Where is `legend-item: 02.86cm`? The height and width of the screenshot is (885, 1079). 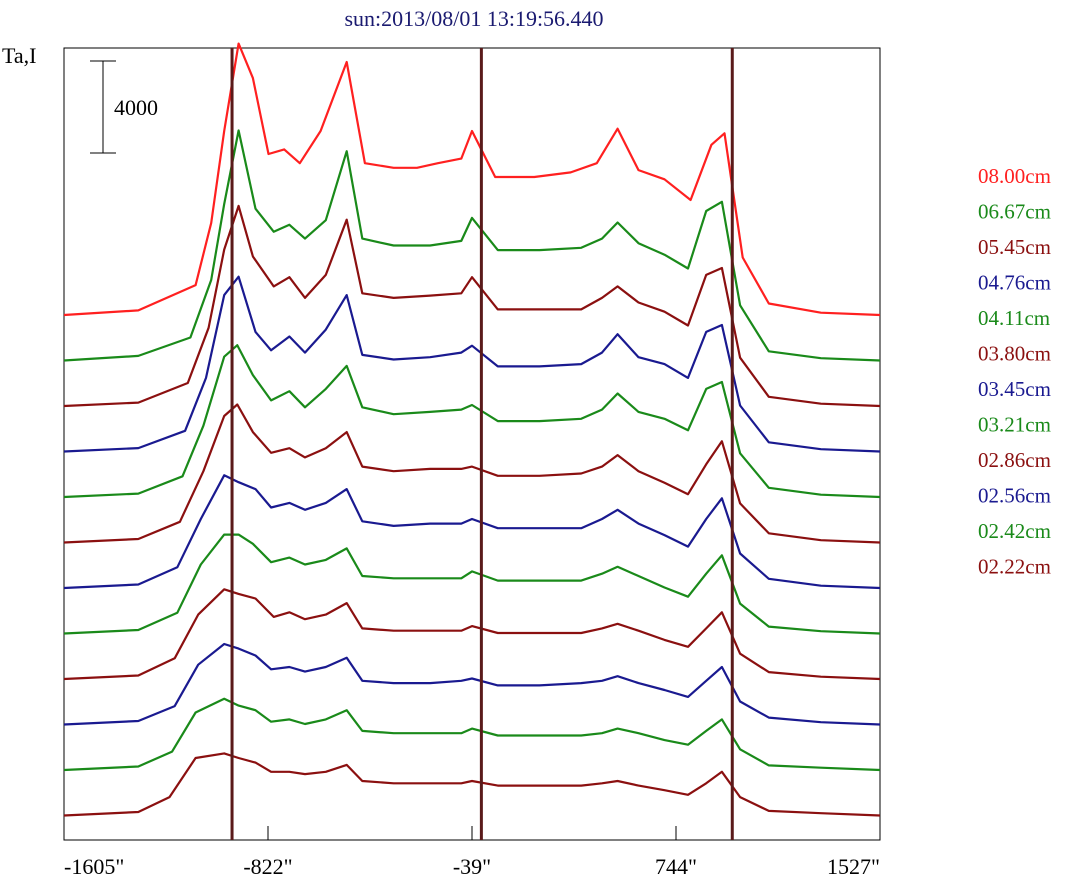 legend-item: 02.86cm is located at coordinates (1014, 460).